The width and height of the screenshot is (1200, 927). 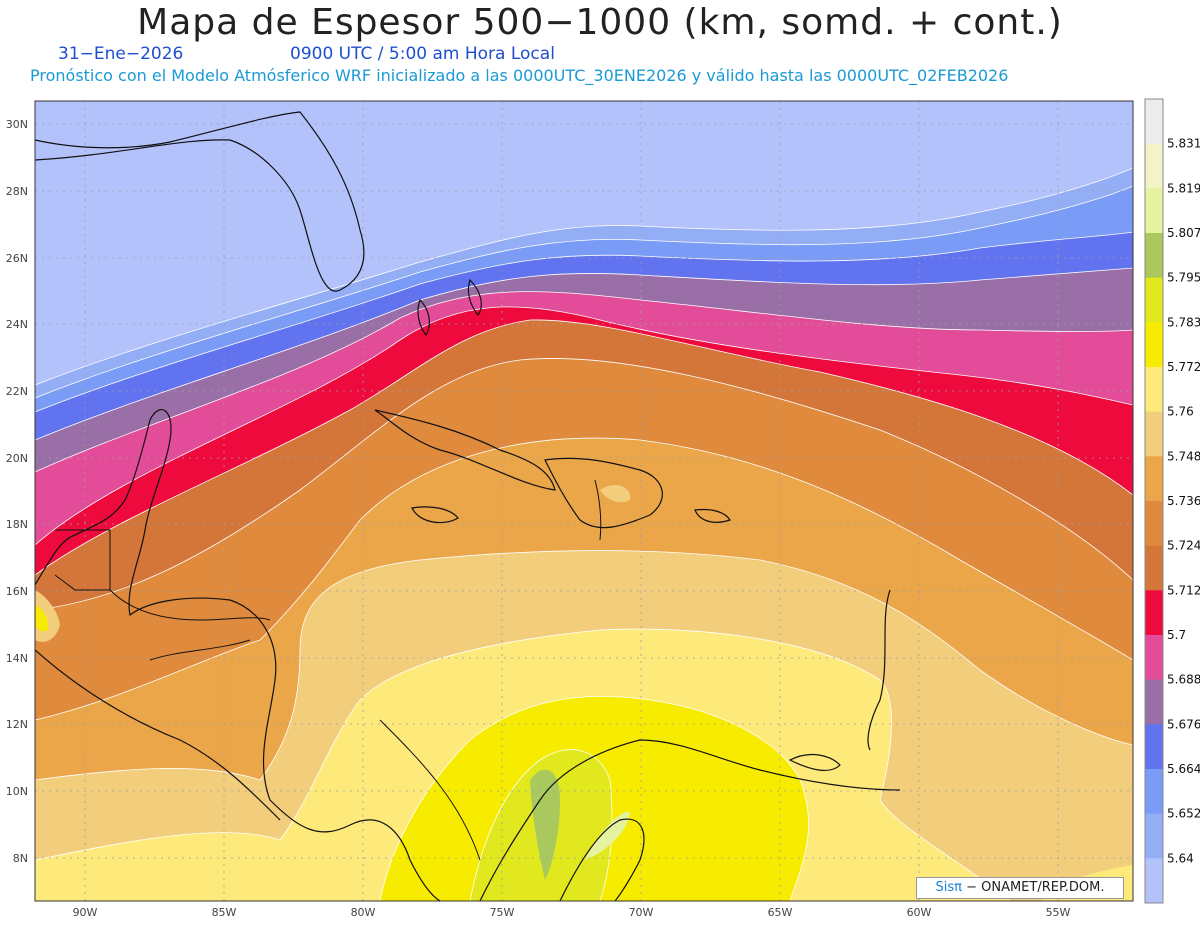 What do you see at coordinates (572, 912) in the screenshot?
I see `lon-labels: 90W 85W 80W 75W 70W 65W 60W 55W` at bounding box center [572, 912].